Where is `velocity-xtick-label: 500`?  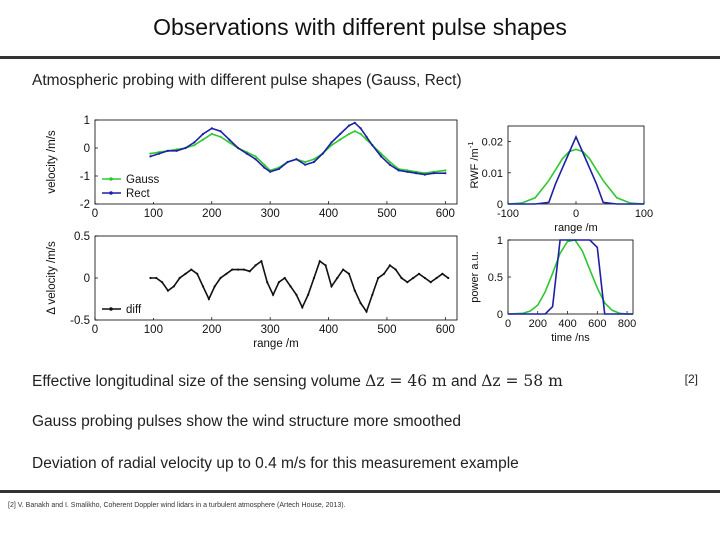 velocity-xtick-label: 500 is located at coordinates (386, 214).